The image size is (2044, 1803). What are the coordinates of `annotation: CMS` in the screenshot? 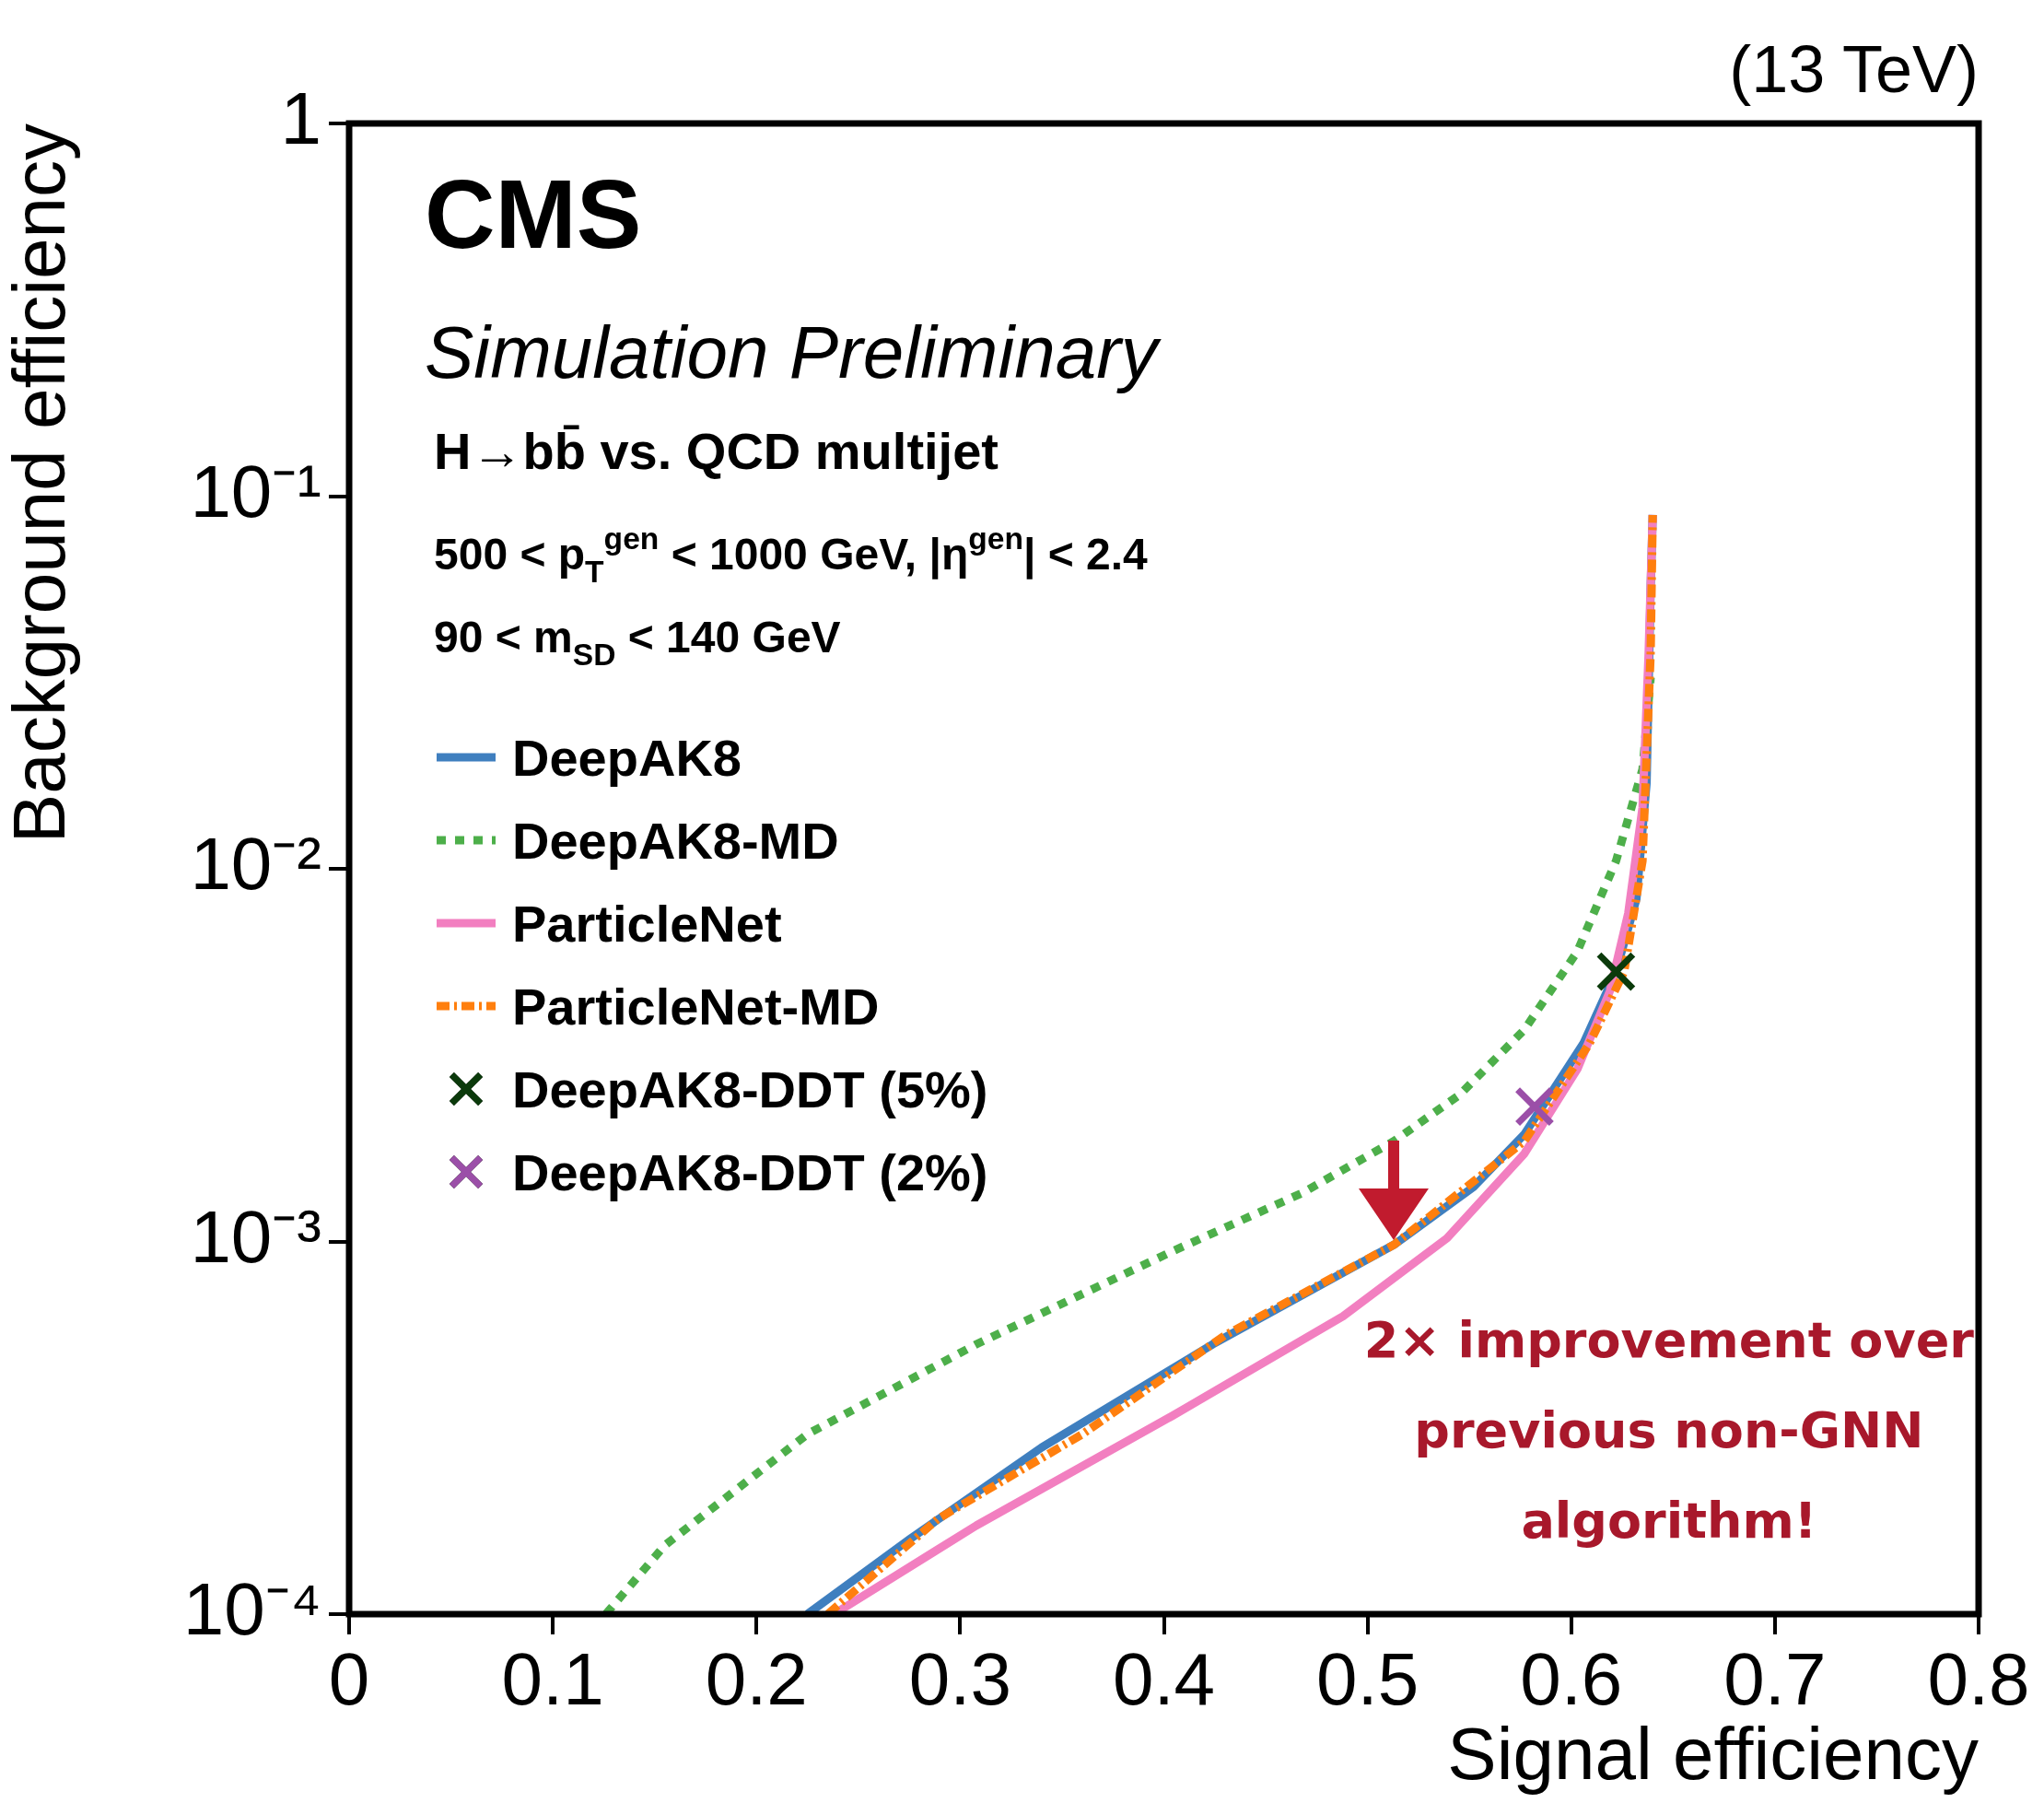 It's located at (534, 213).